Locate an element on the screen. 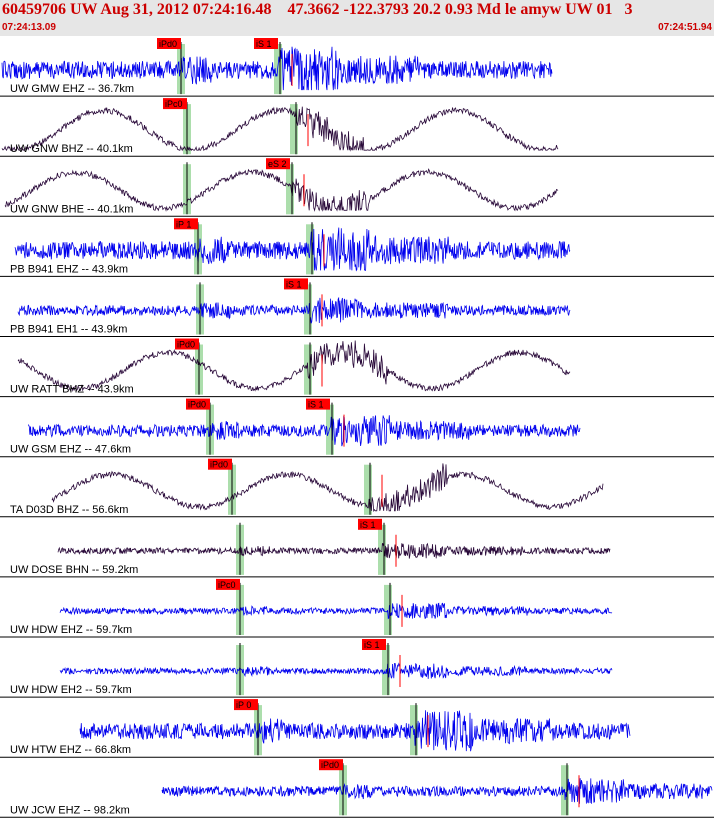  trace-label: UW DOSE BHN -- 59.2km is located at coordinates (74, 570).